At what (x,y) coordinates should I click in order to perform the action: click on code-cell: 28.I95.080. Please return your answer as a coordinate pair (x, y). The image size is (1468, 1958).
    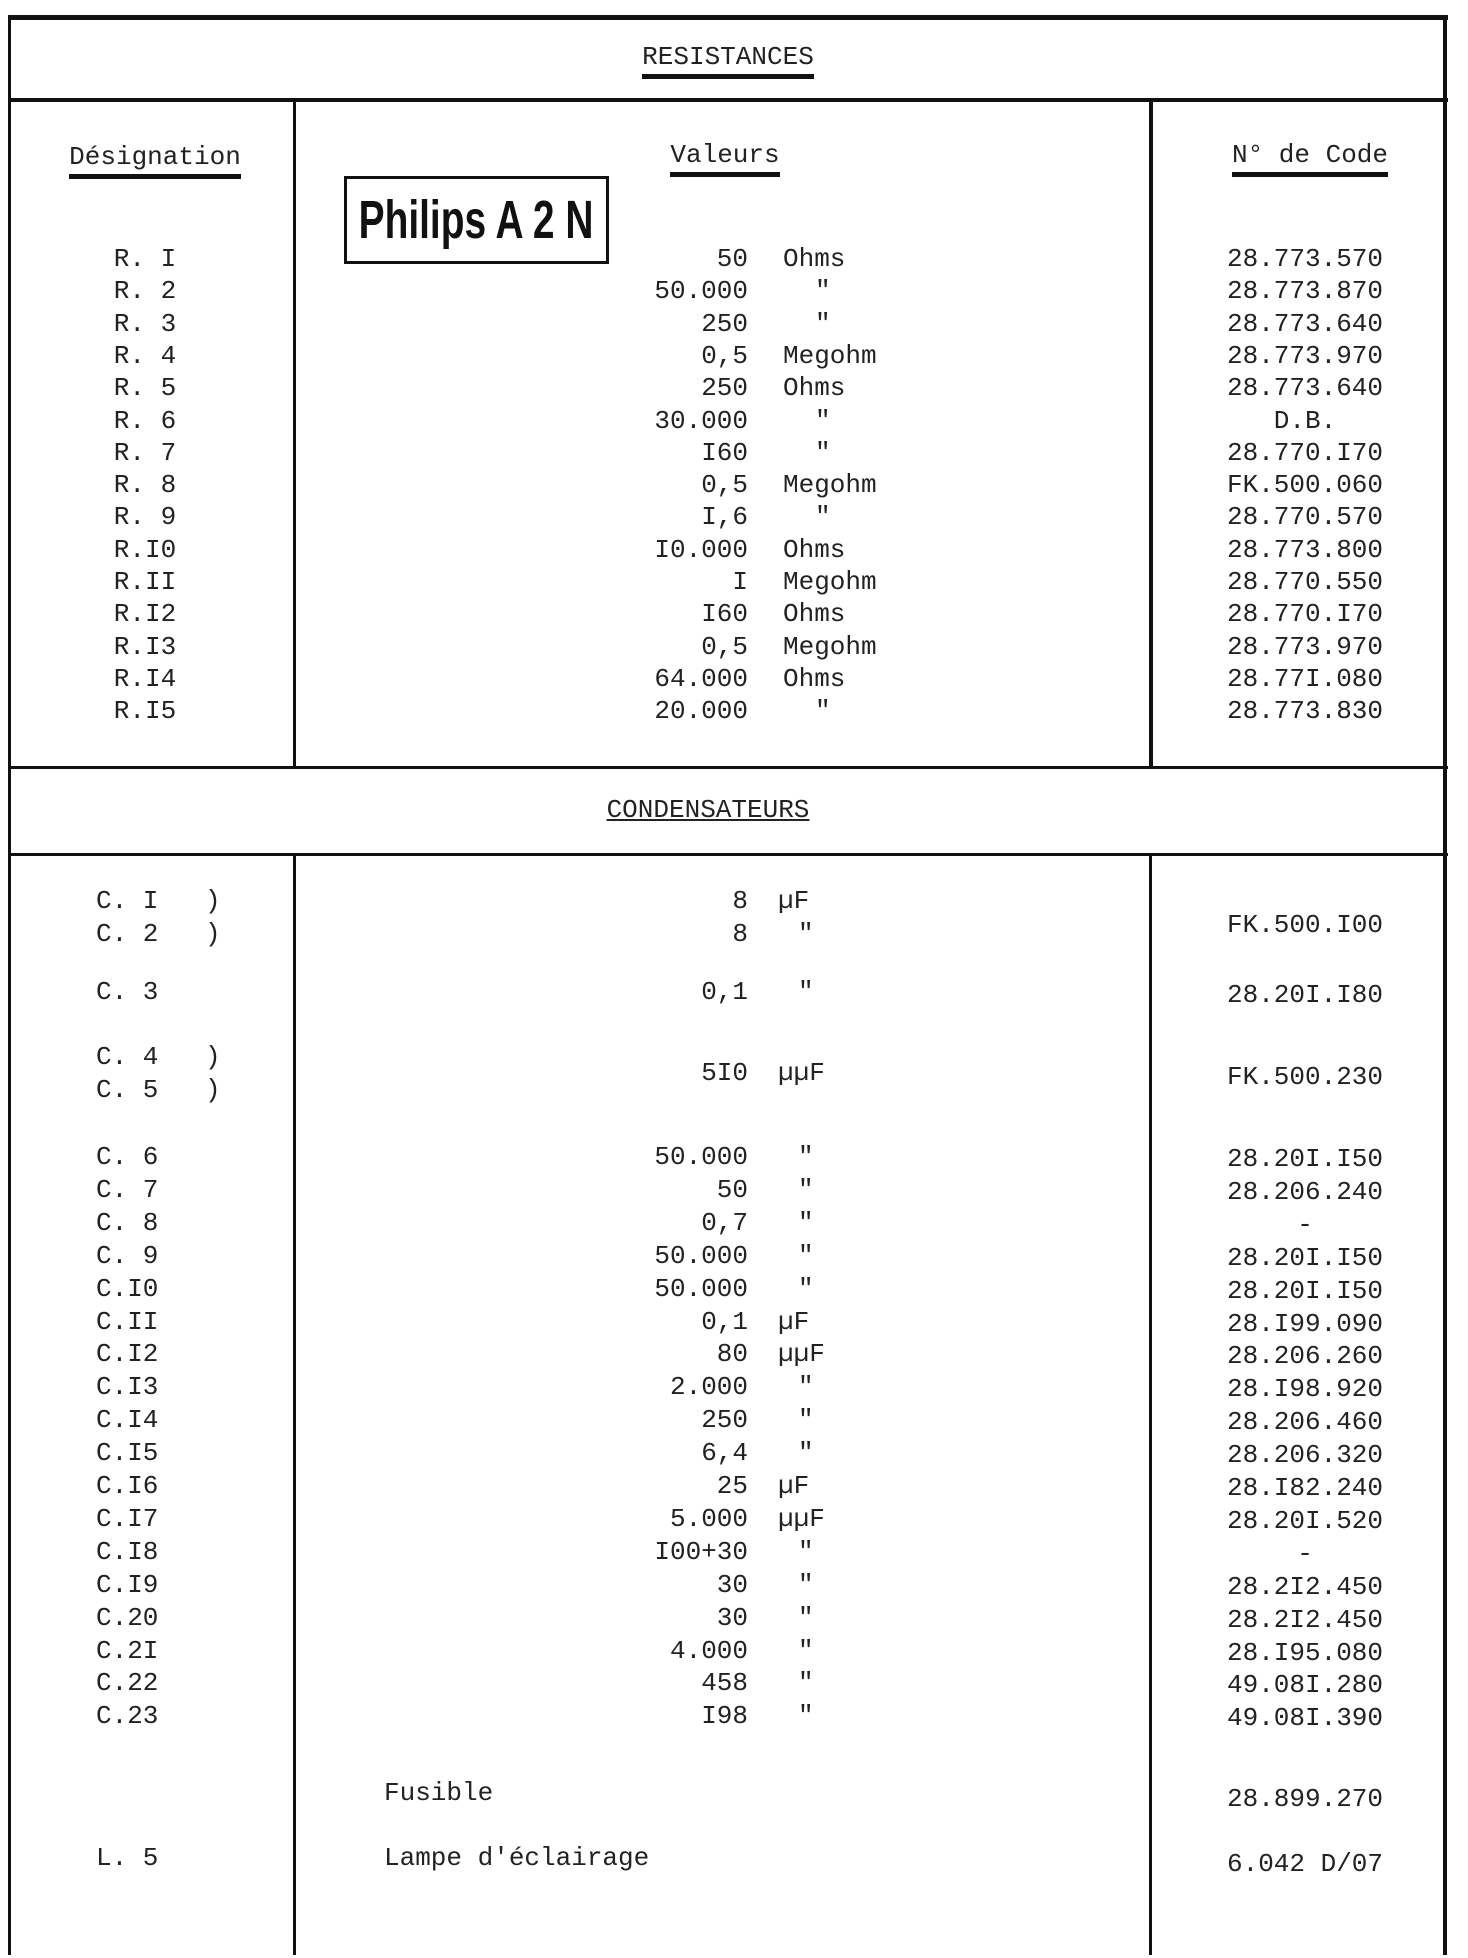
    Looking at the image, I should click on (1305, 1652).